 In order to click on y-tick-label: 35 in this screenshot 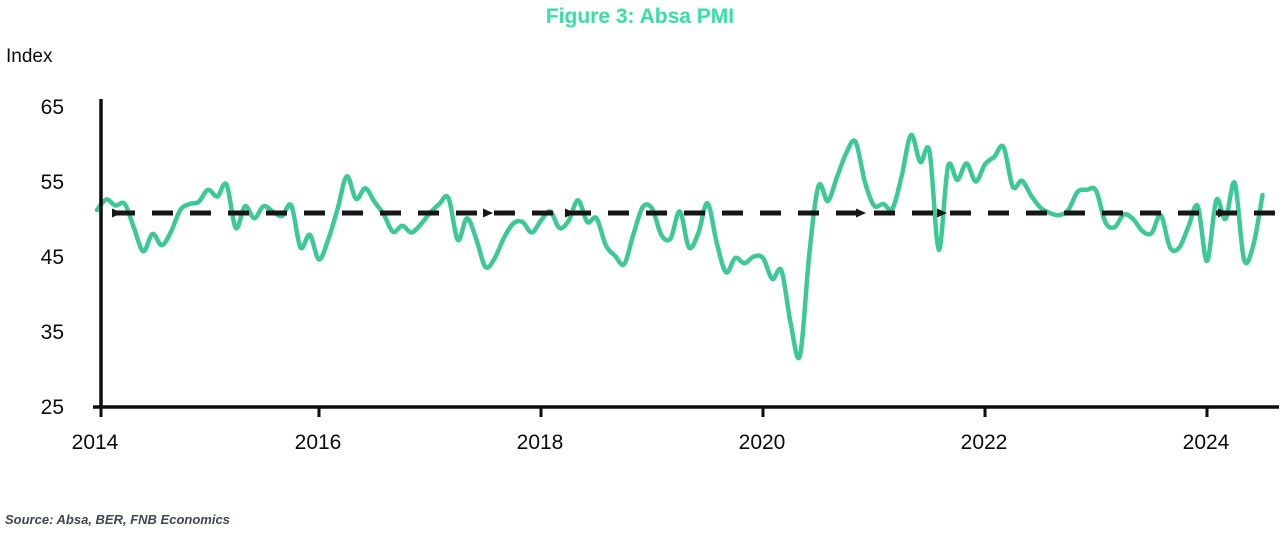, I will do `click(52, 332)`.